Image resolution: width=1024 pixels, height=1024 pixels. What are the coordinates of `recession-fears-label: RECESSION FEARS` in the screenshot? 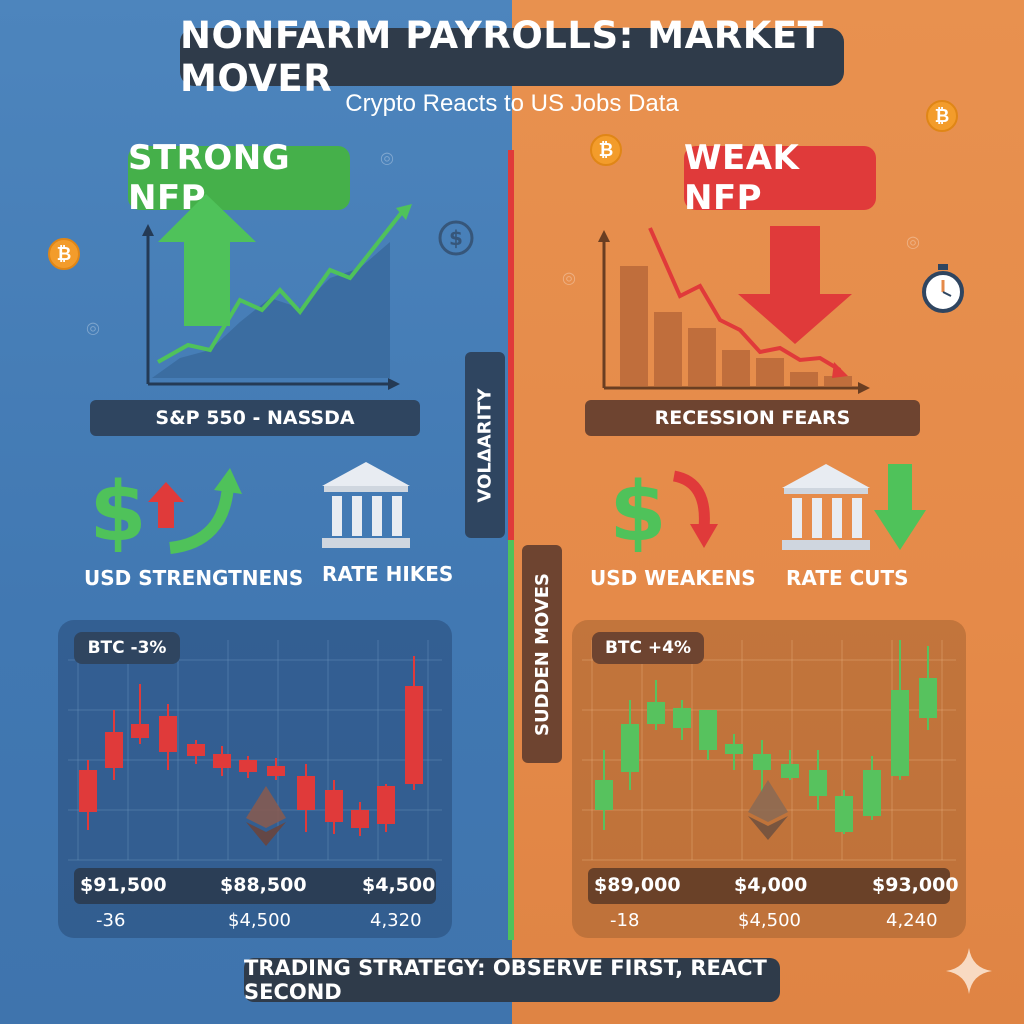 It's located at (752, 418).